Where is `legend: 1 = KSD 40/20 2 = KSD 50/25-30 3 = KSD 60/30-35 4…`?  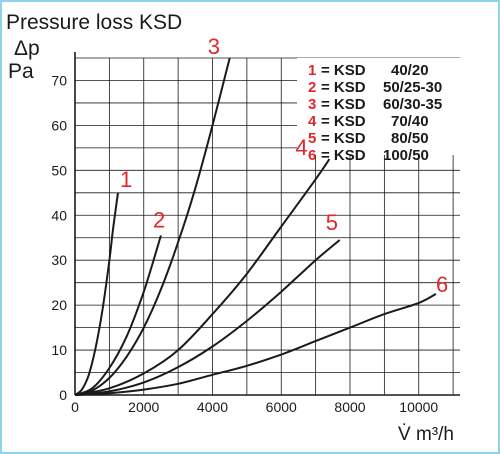 legend: 1 = KSD 40/20 2 = KSD 50/25-30 3 = KSD 60/30-35 4… is located at coordinates (375, 113).